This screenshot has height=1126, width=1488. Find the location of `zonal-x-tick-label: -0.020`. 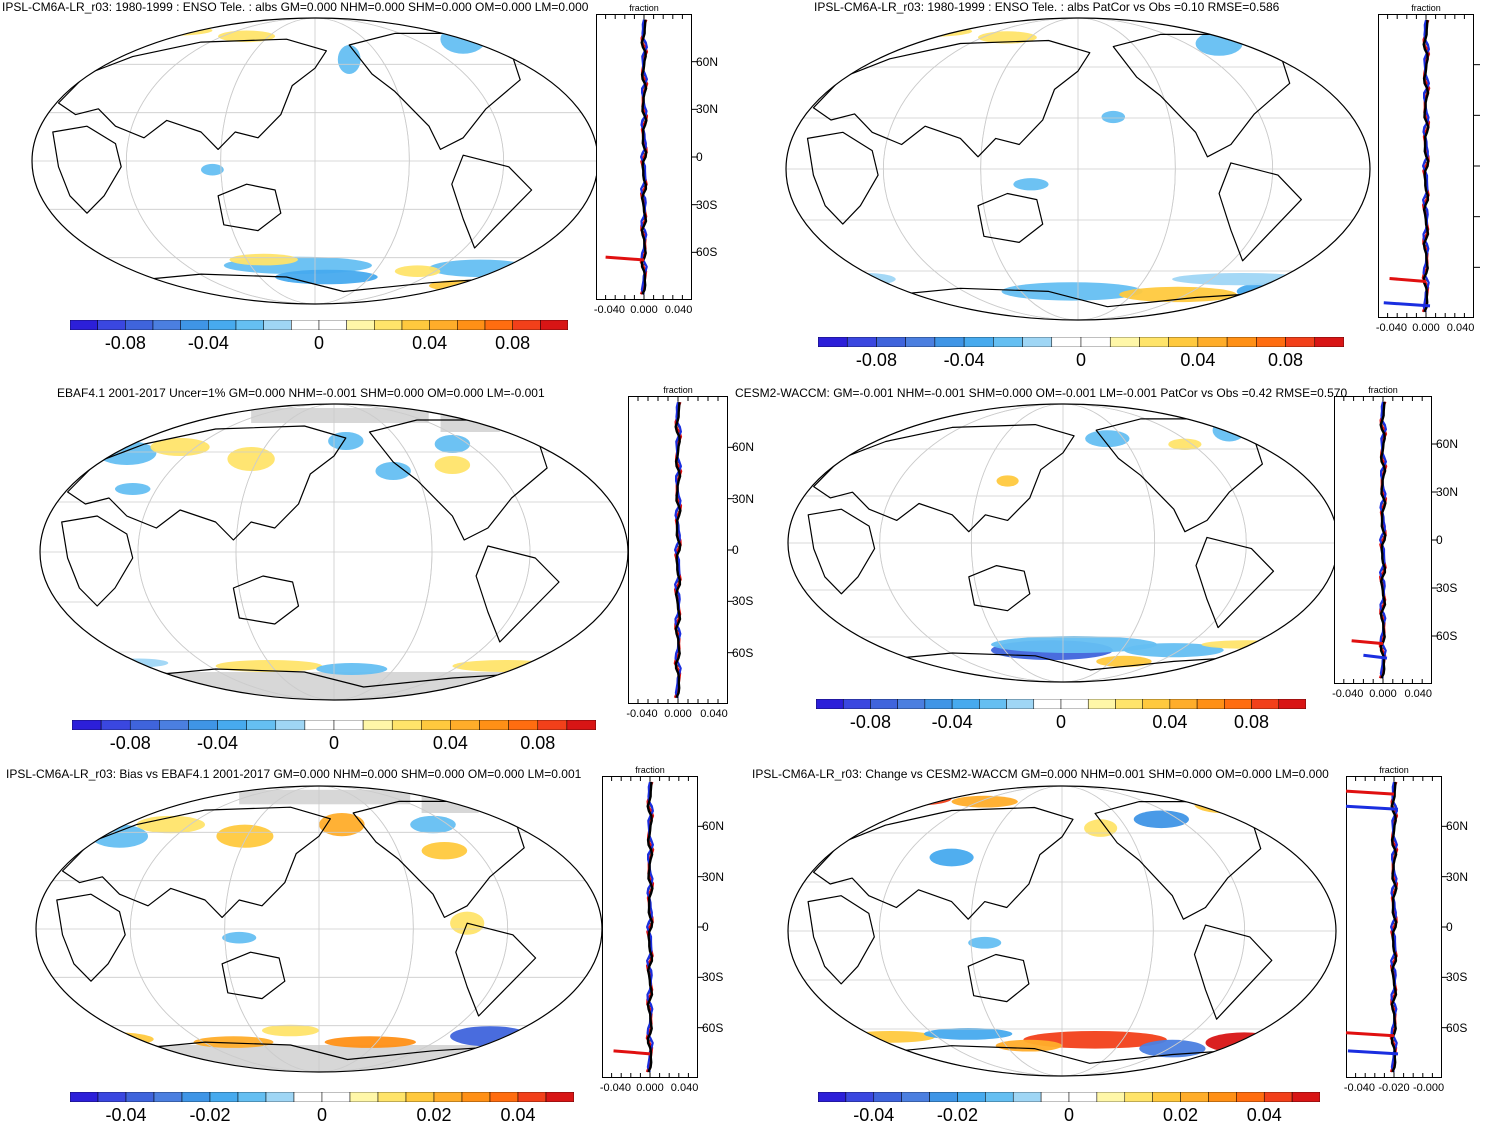

zonal-x-tick-label: -0.020 is located at coordinates (1394, 1088).